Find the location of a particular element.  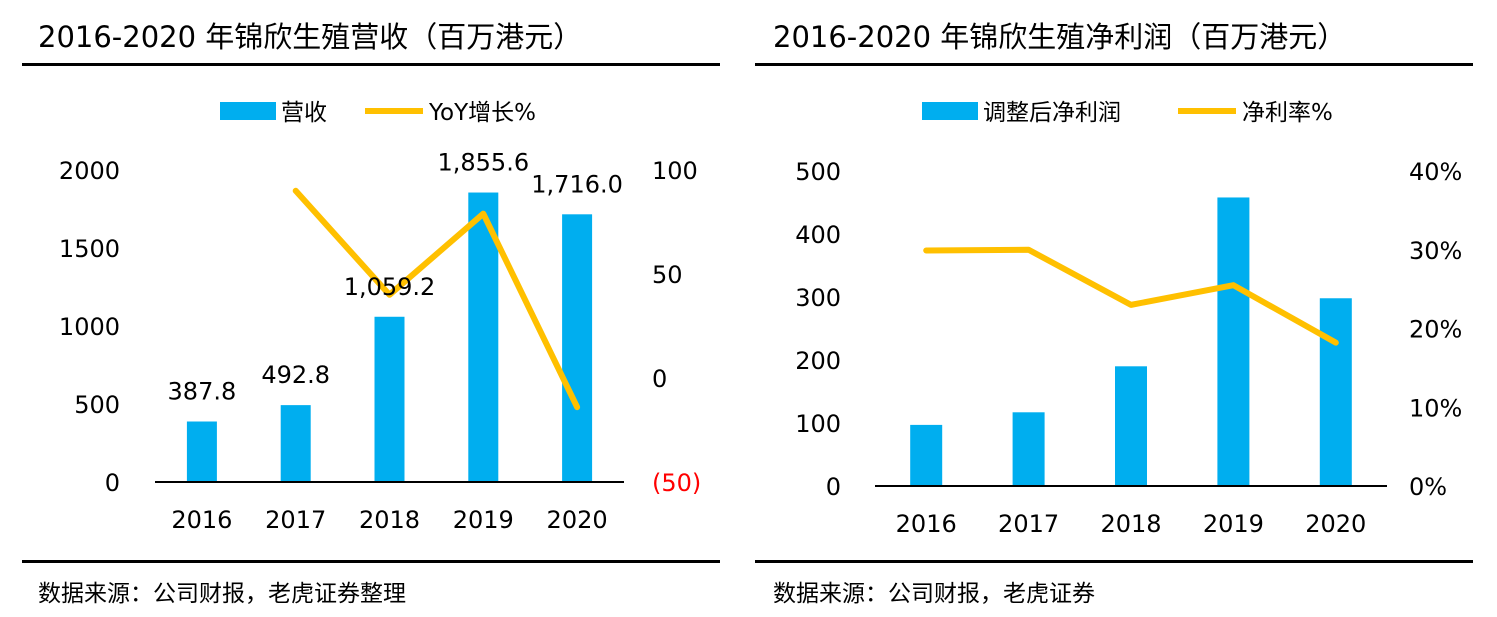

data-label: 492.8 is located at coordinates (295, 375).